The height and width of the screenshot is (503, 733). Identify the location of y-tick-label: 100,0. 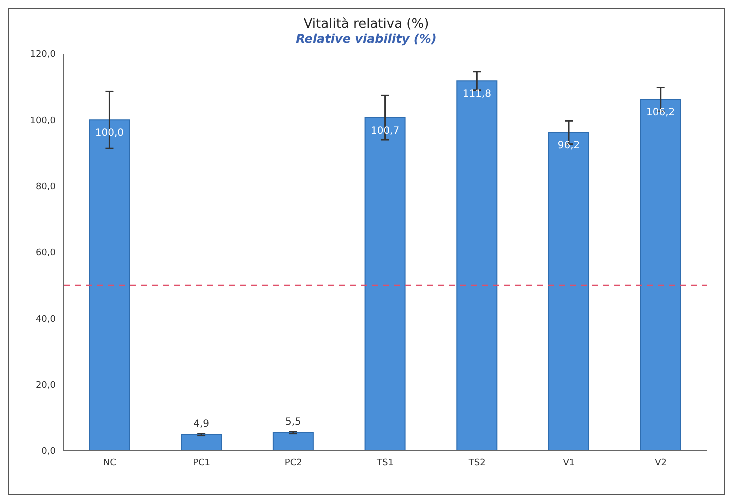
(43, 121).